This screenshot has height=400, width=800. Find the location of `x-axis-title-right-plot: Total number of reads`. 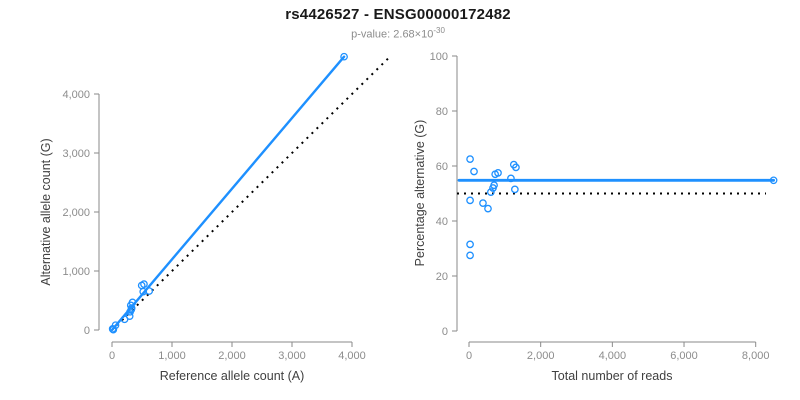

x-axis-title-right-plot: Total number of reads is located at coordinates (612, 376).